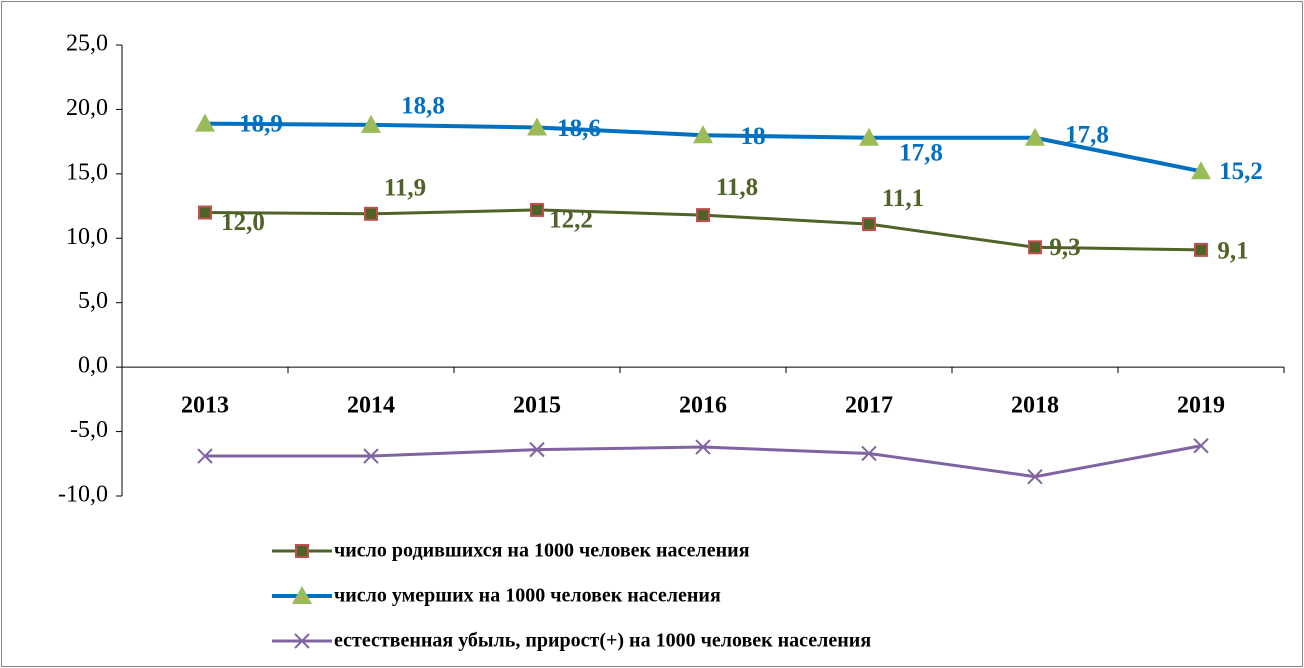 This screenshot has width=1304, height=668. Describe the element at coordinates (737, 187) in the screenshot. I see `data-label: 11,8` at that location.